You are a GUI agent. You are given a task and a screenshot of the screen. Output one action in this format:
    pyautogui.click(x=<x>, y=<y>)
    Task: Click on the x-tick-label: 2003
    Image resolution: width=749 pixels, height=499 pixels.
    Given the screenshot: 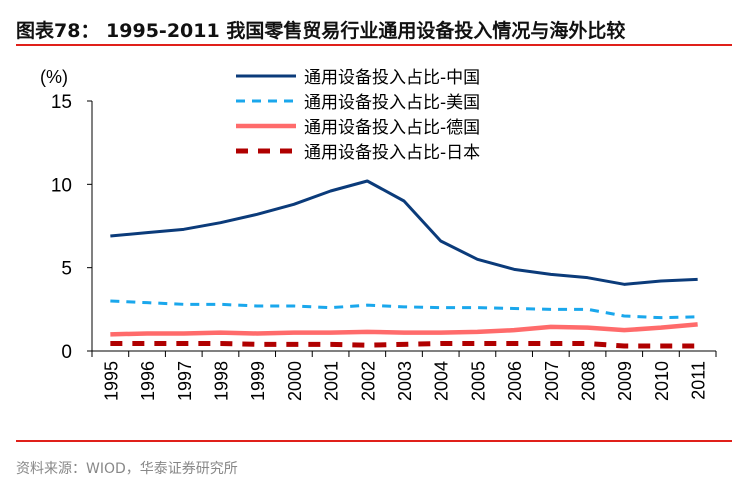 What is the action you would take?
    pyautogui.click(x=405, y=381)
    